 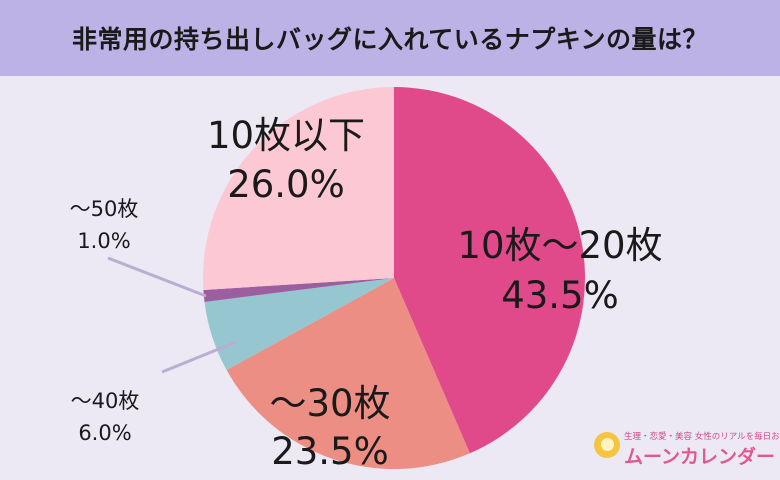 I want to click on slice-label-0: 10枚〜20枚, so click(x=559, y=245).